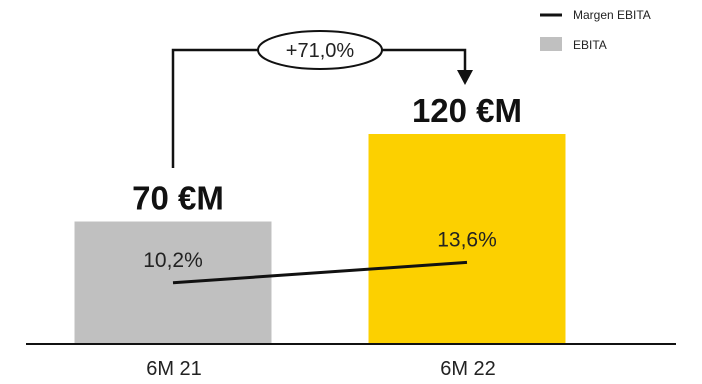  What do you see at coordinates (468, 369) in the screenshot?
I see `category-label-6m22: 6M 22` at bounding box center [468, 369].